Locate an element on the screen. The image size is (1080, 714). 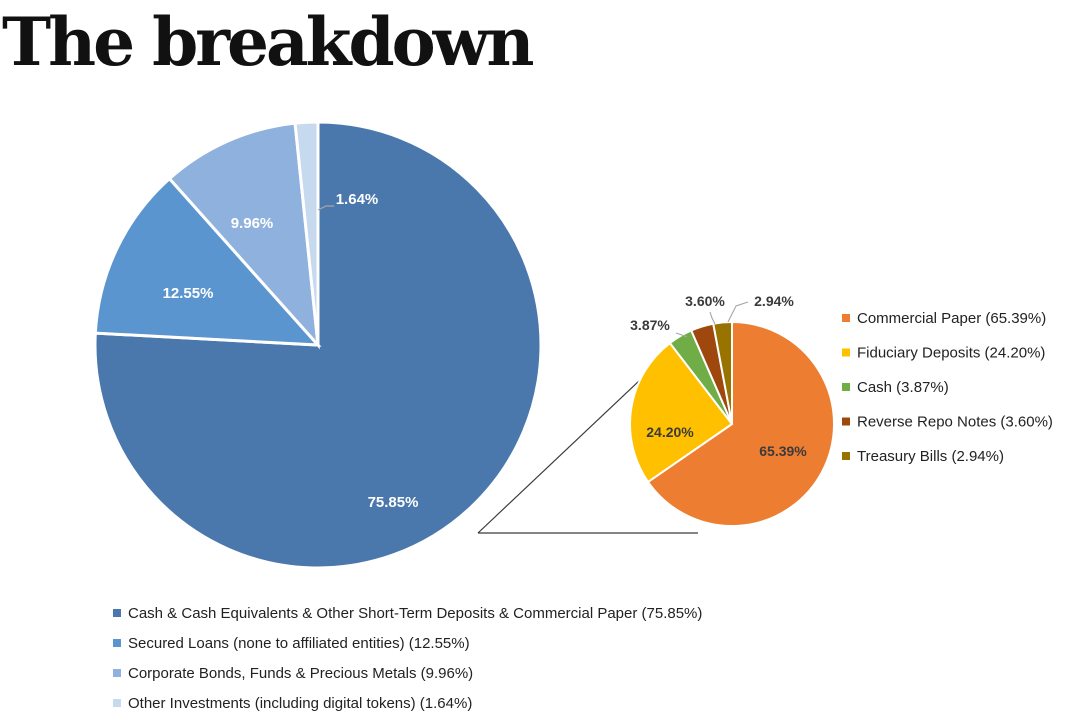
legend-item-commercial-paper: Commercial Paper (65.39%) is located at coordinates (951, 318).